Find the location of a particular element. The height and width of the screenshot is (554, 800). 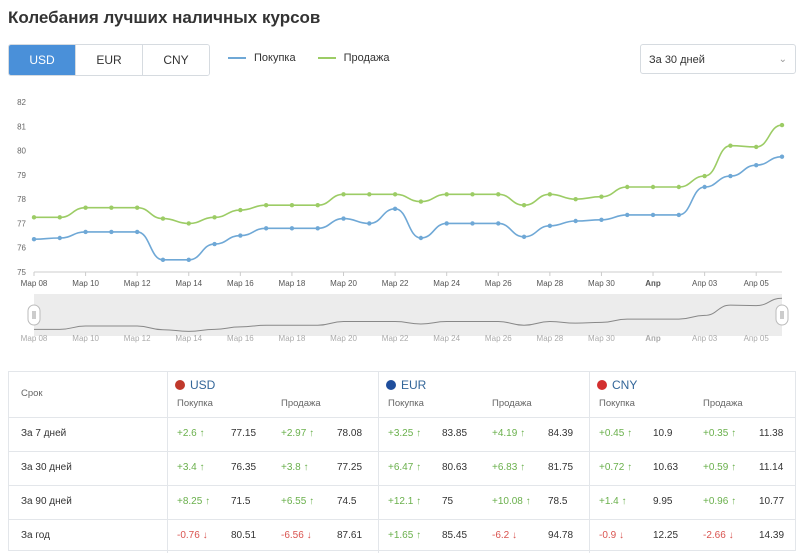

sell-value: 10.77 is located at coordinates (772, 501).